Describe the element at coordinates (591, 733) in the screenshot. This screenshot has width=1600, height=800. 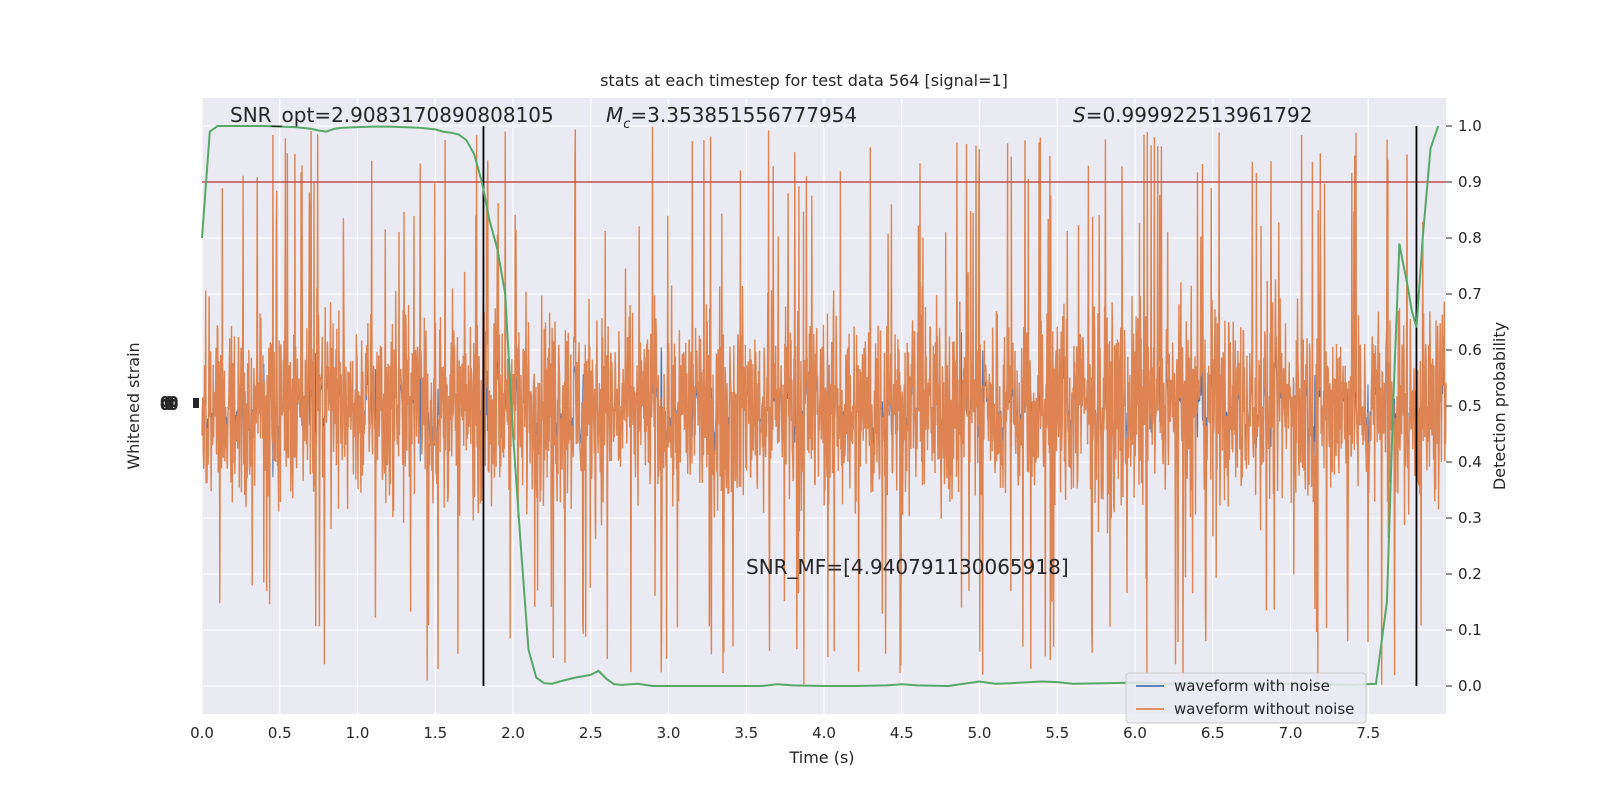
I see `x-tick-label: 2.5` at that location.